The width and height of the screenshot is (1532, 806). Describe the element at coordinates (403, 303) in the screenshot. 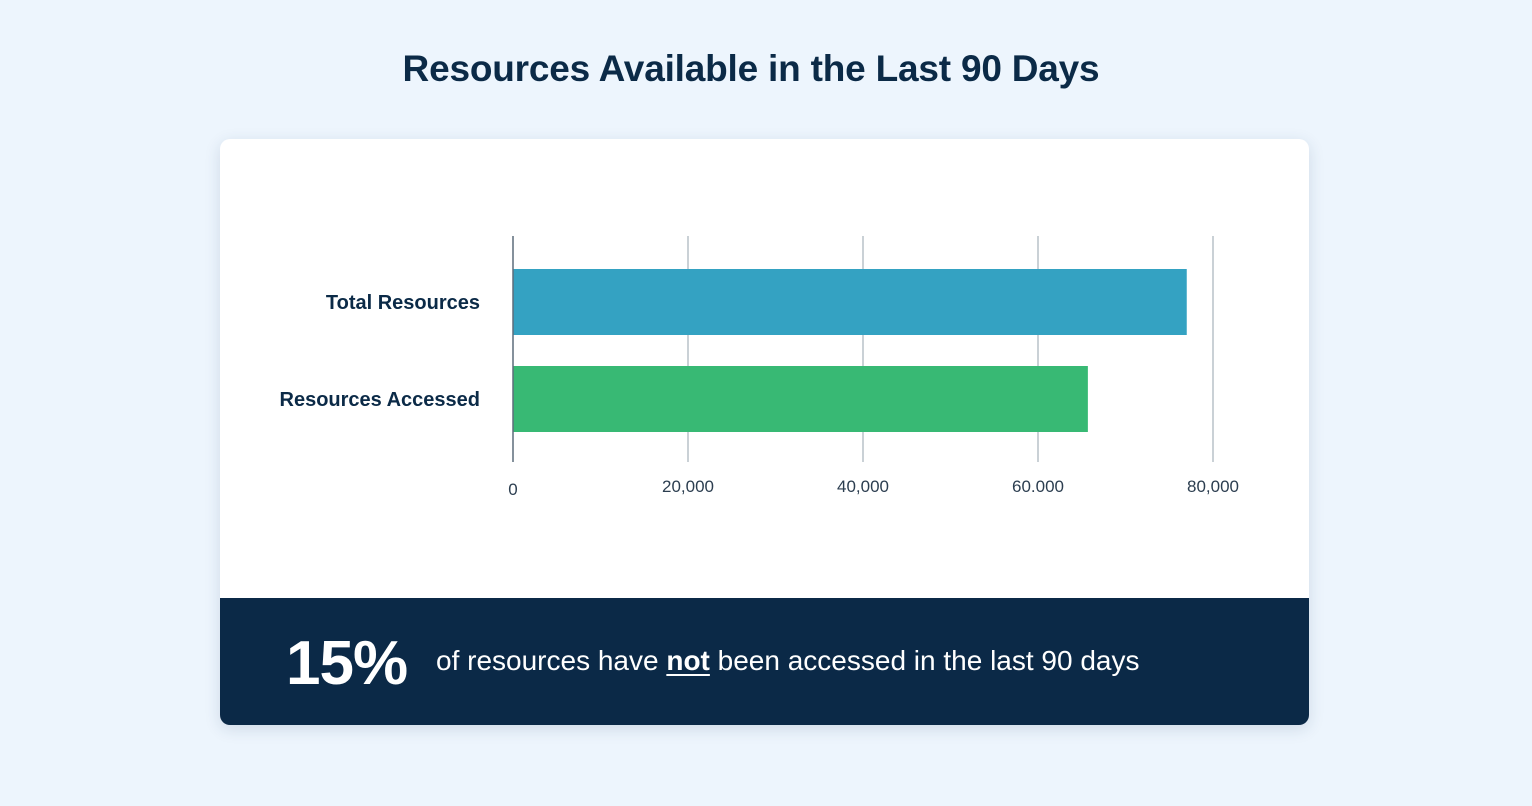

I see `category-label: Total Resources` at that location.